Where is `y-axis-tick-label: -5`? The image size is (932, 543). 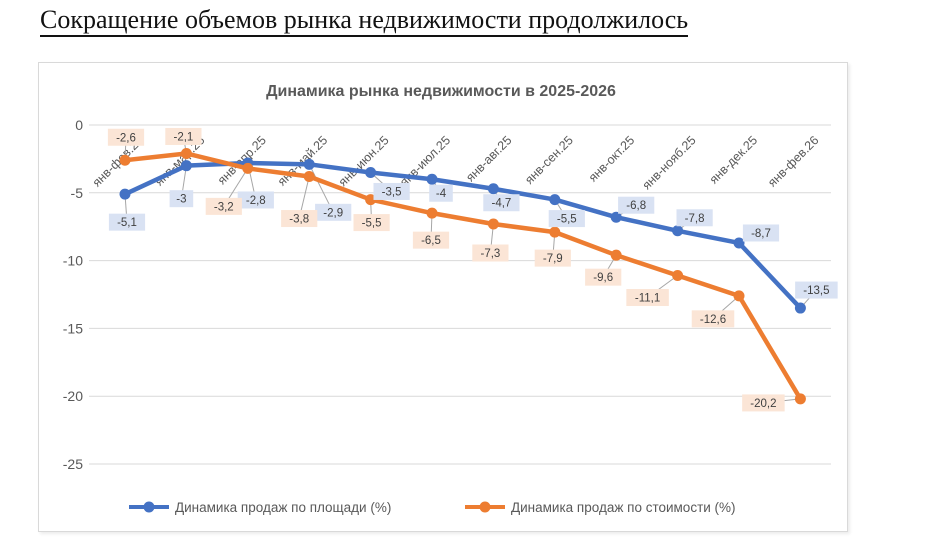 y-axis-tick-label: -5 is located at coordinates (77, 193).